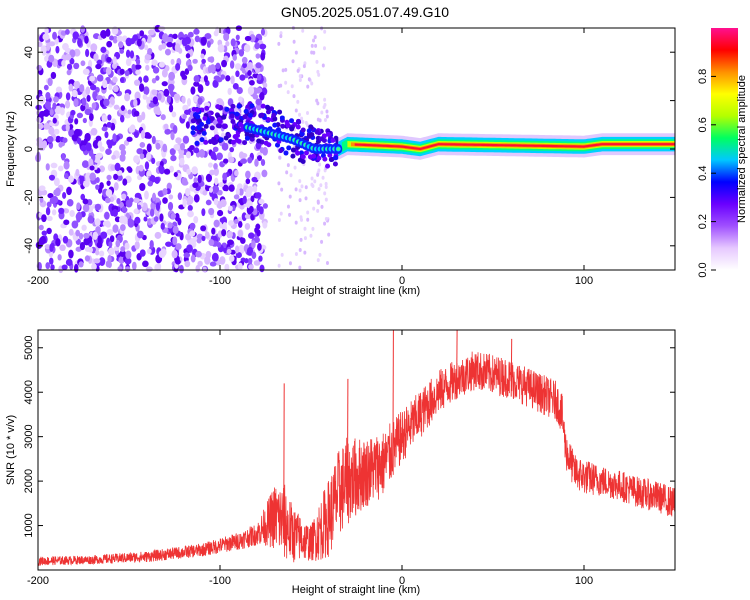 The image size is (750, 600). I want to click on colorbar-tick-label: 0.4, so click(703, 173).